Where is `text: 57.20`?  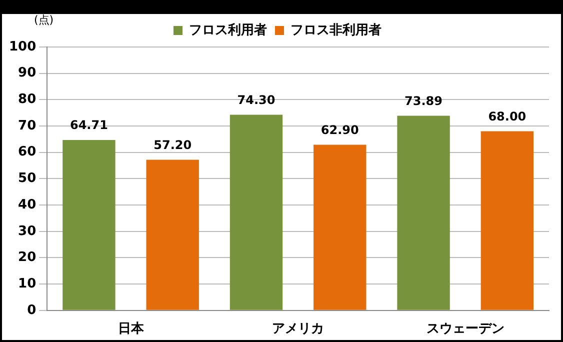 text: 57.20 is located at coordinates (173, 145).